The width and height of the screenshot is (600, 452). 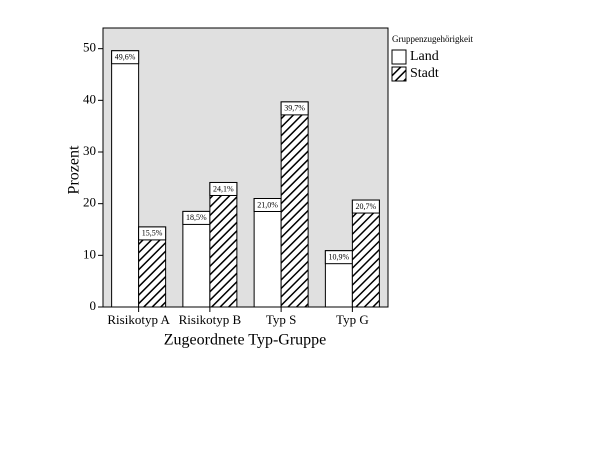 What do you see at coordinates (352, 319) in the screenshot?
I see `x-tick-label: Typ G` at bounding box center [352, 319].